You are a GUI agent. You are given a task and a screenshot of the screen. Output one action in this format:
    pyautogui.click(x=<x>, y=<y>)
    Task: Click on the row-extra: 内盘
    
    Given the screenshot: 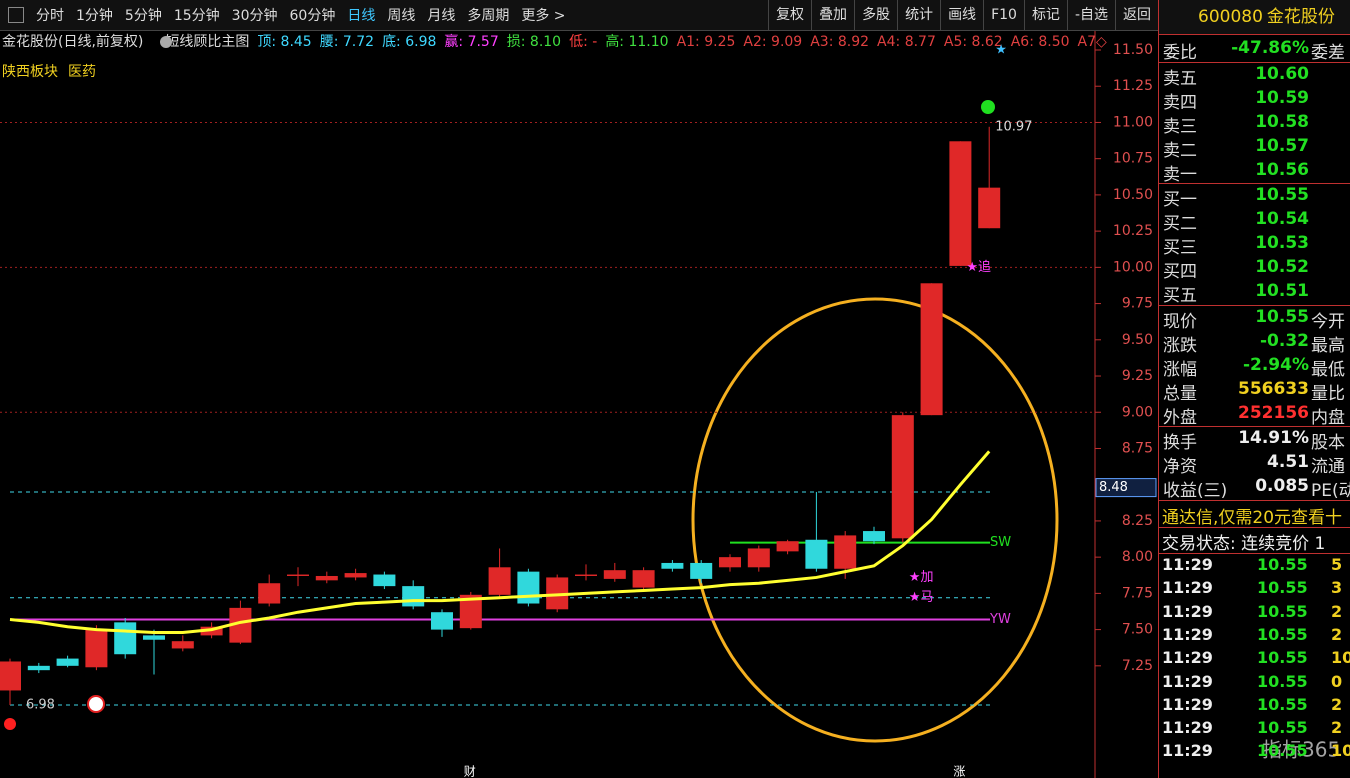 What is the action you would take?
    pyautogui.click(x=1328, y=418)
    